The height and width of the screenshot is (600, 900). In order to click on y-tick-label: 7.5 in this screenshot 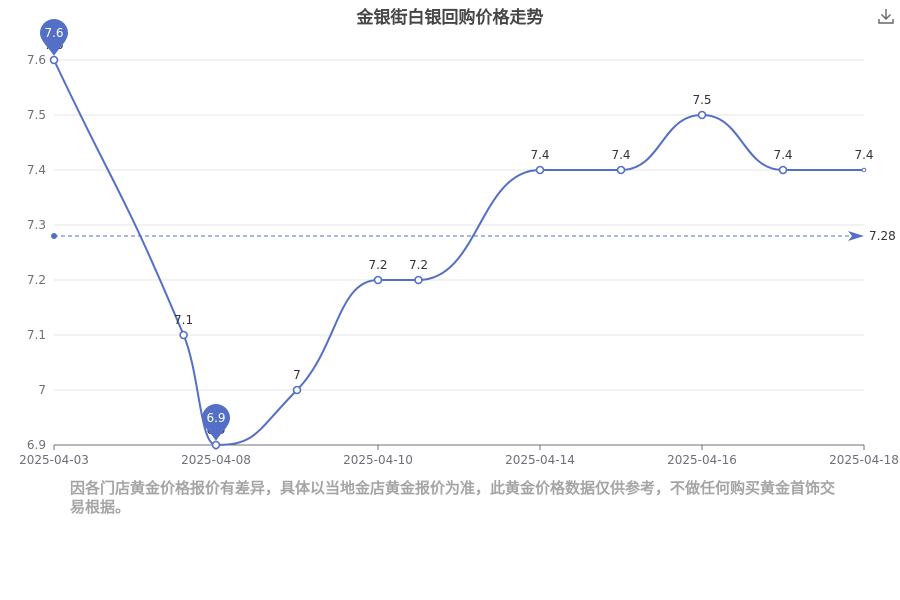, I will do `click(36, 115)`.